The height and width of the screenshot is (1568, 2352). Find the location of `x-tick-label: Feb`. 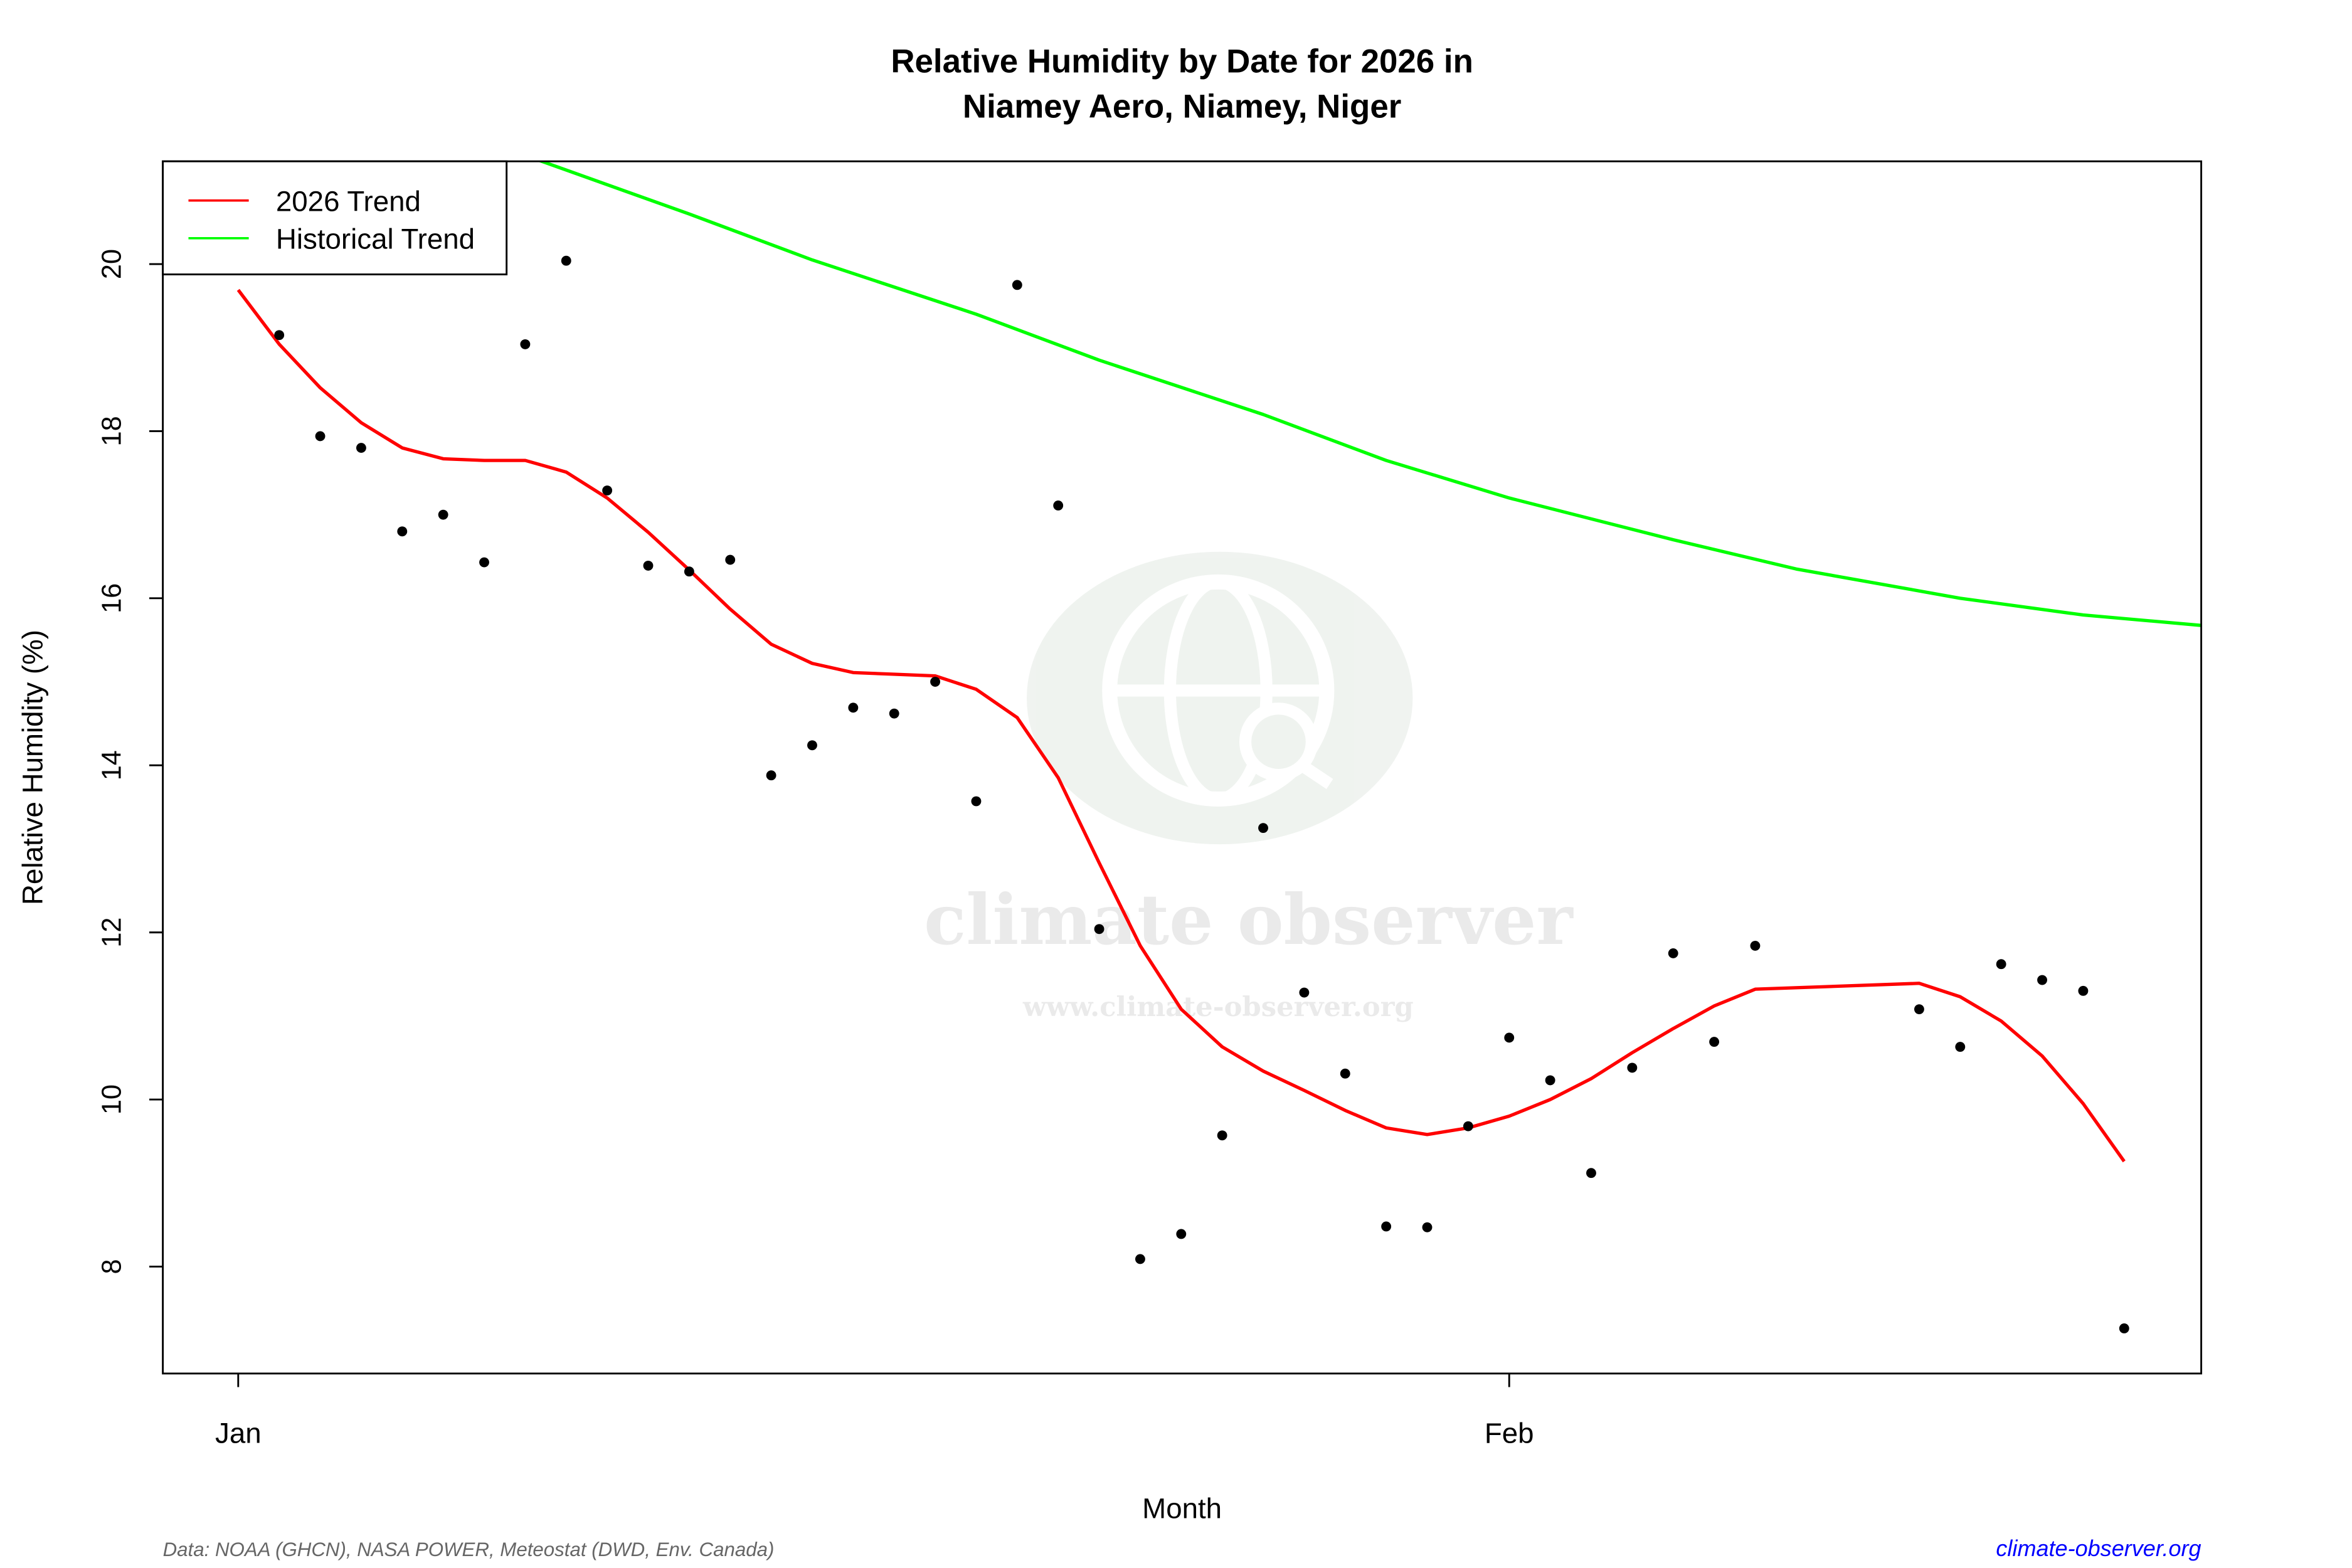

x-tick-label: Feb is located at coordinates (1509, 1433).